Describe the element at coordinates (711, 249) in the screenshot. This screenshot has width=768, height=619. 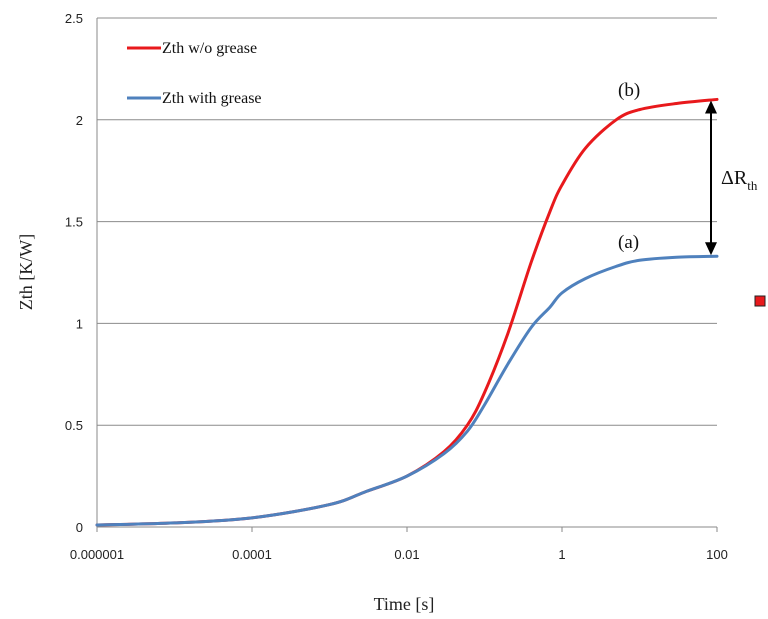
I see `delta-arrow-head-bottom` at that location.